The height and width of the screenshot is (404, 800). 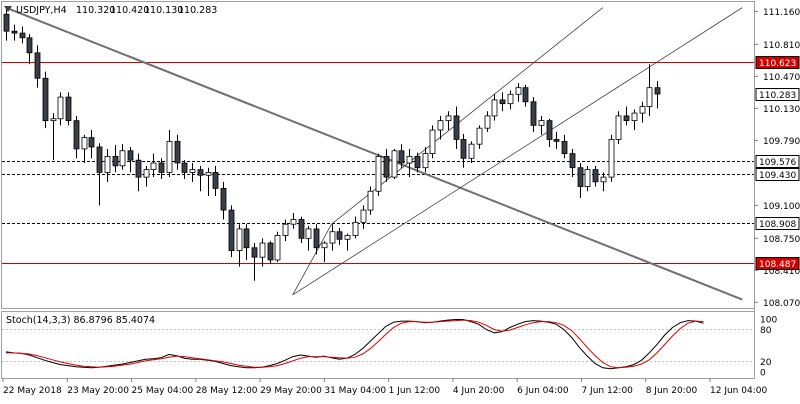 What do you see at coordinates (80, 320) in the screenshot?
I see `stoch-title: Stoch(14,3,3) 86.8796 85.4074` at bounding box center [80, 320].